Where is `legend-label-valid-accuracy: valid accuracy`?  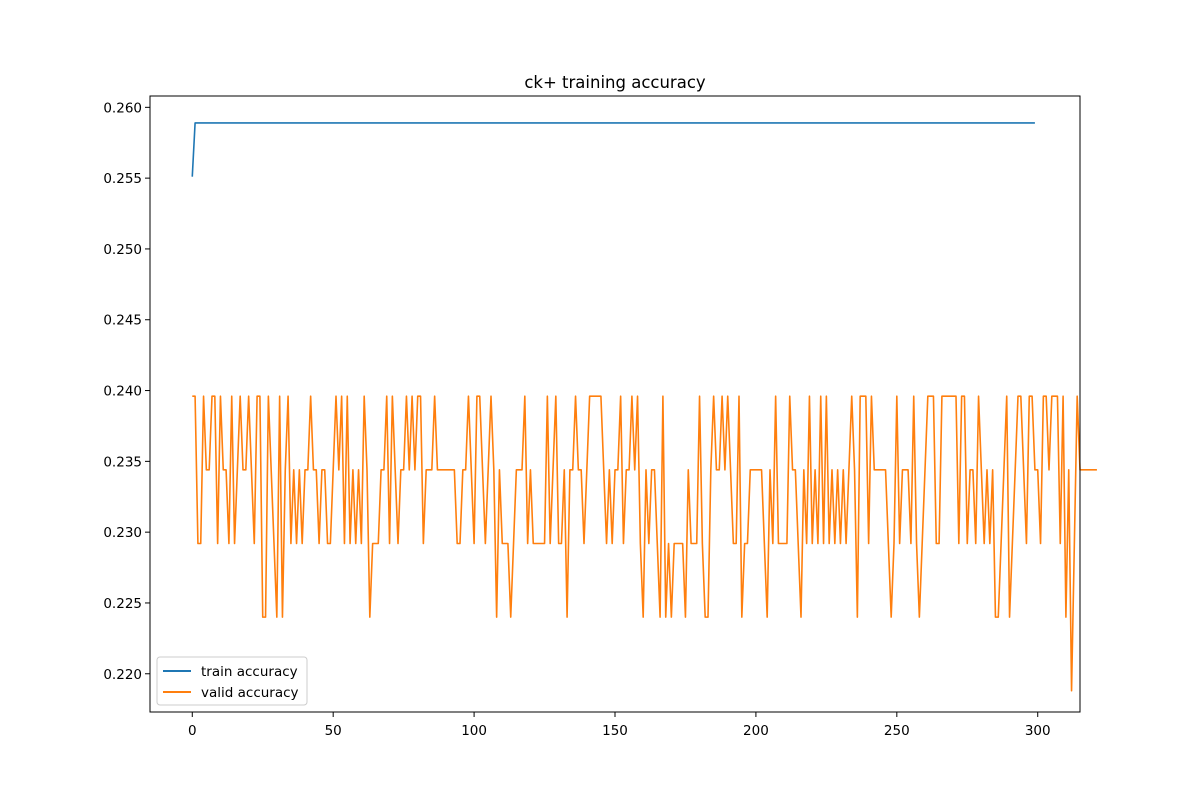
legend-label-valid-accuracy: valid accuracy is located at coordinates (250, 693).